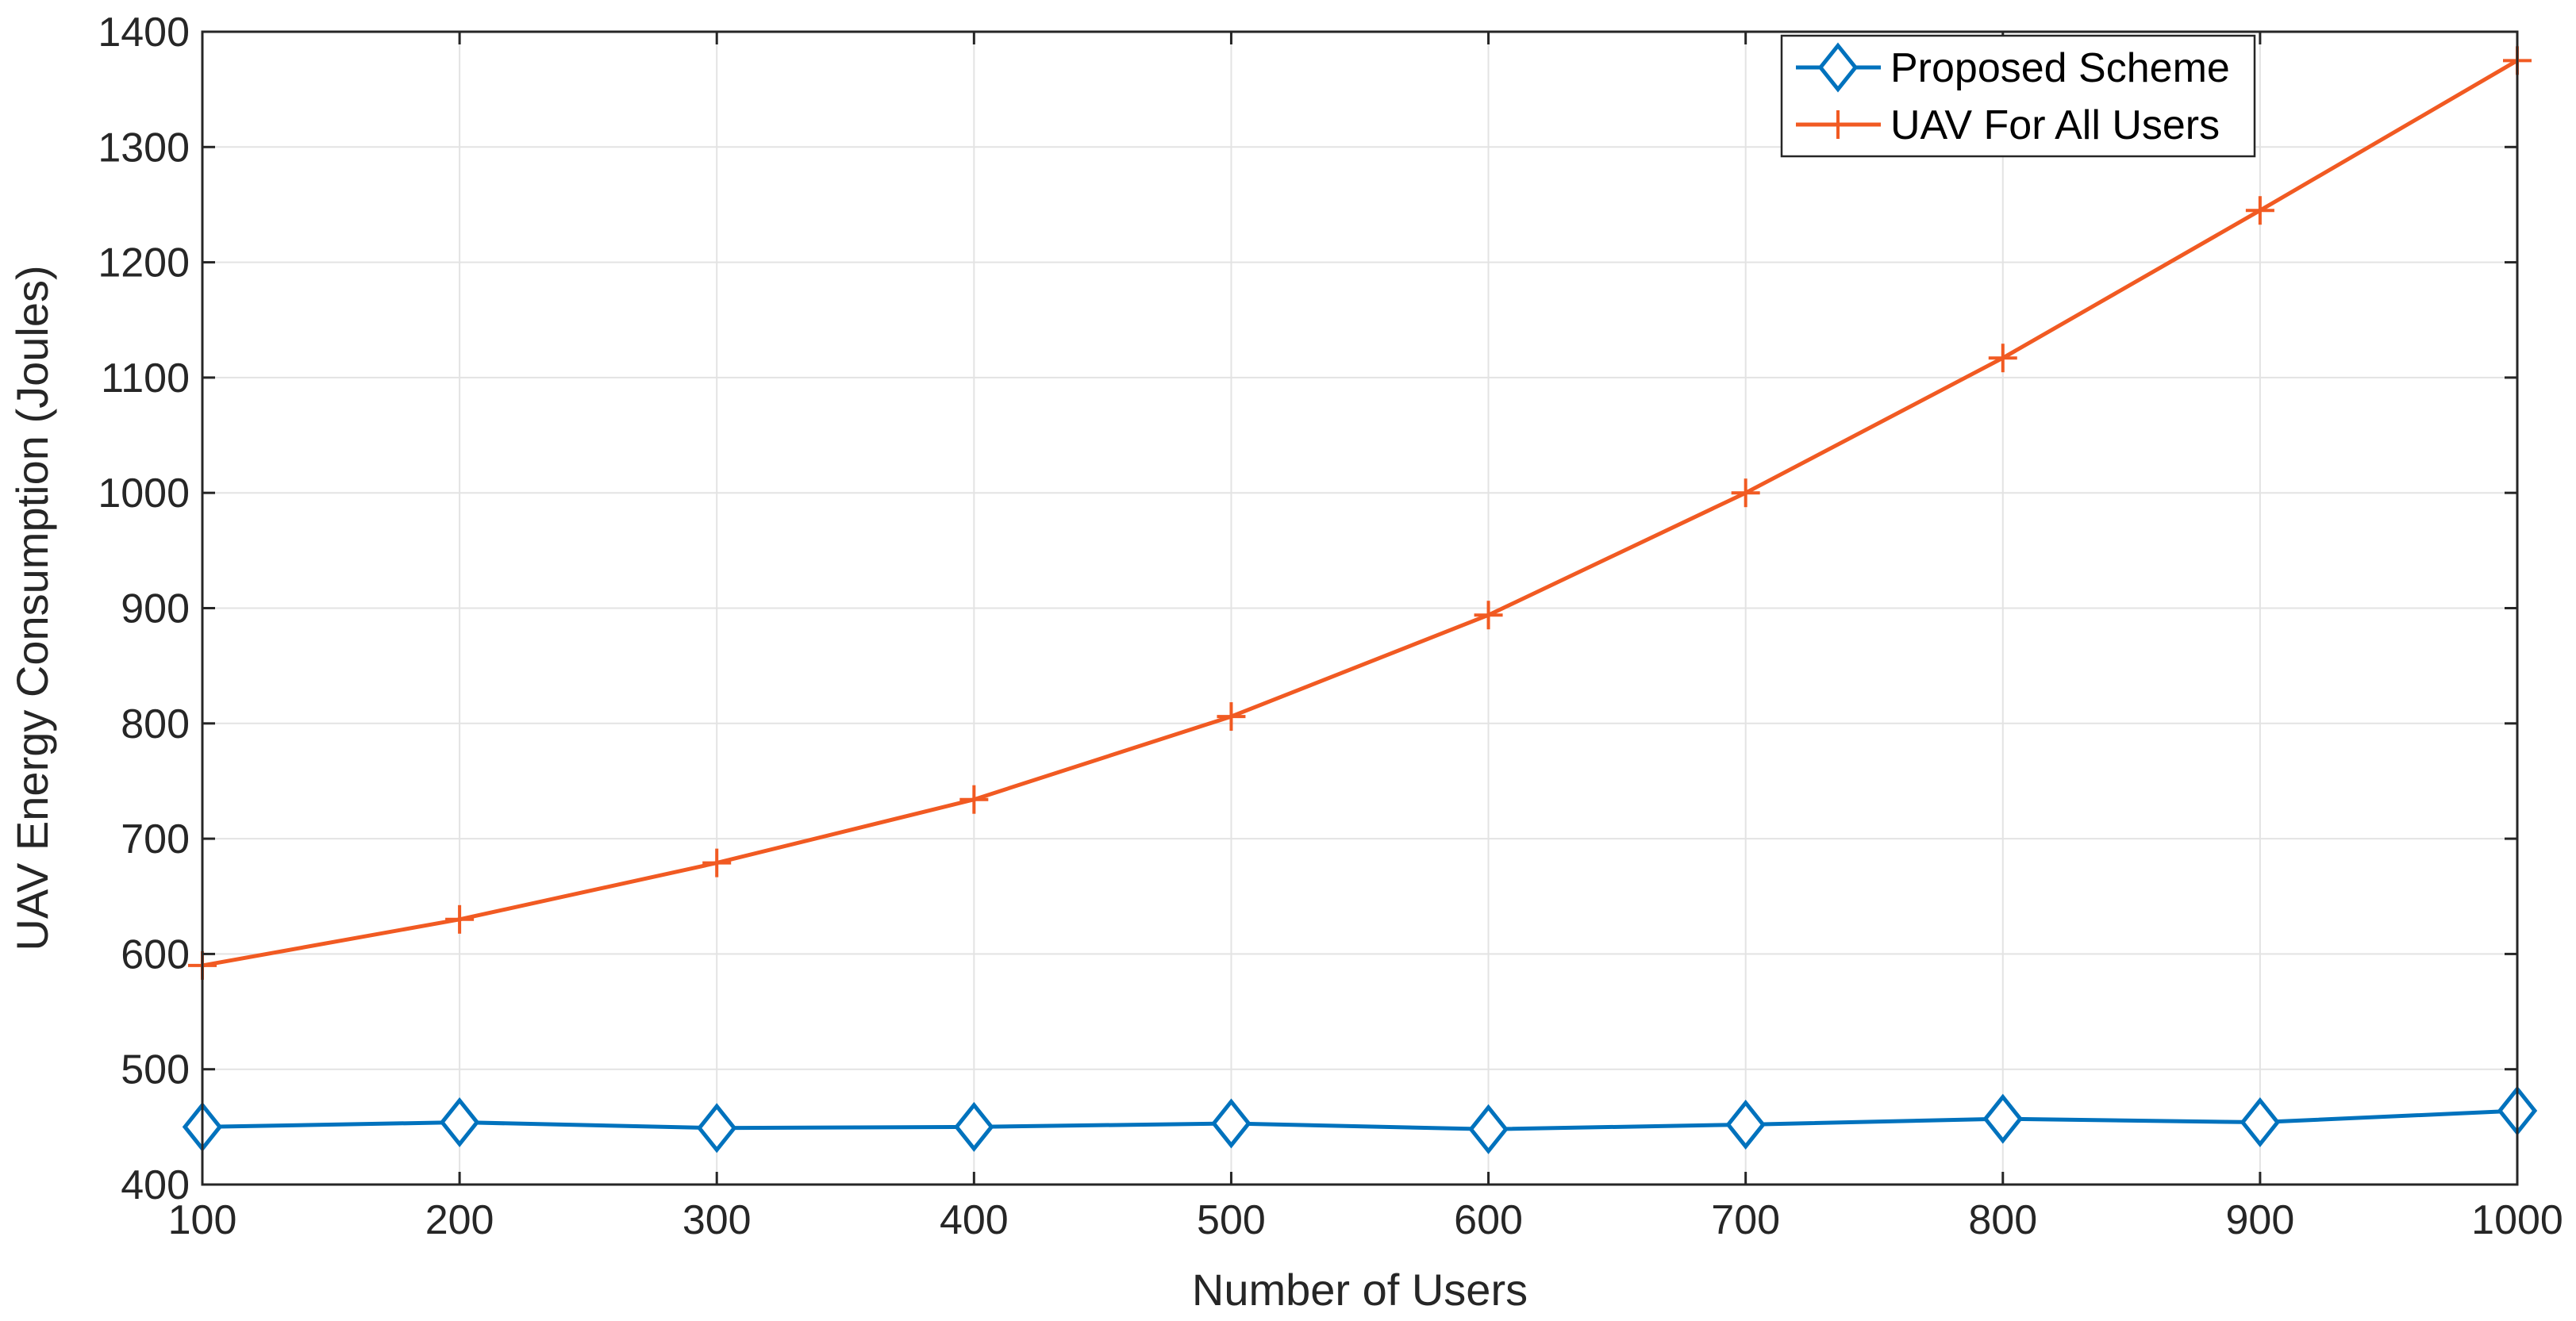 Image resolution: width=2576 pixels, height=1321 pixels. I want to click on y-tick-label: 1100, so click(145, 378).